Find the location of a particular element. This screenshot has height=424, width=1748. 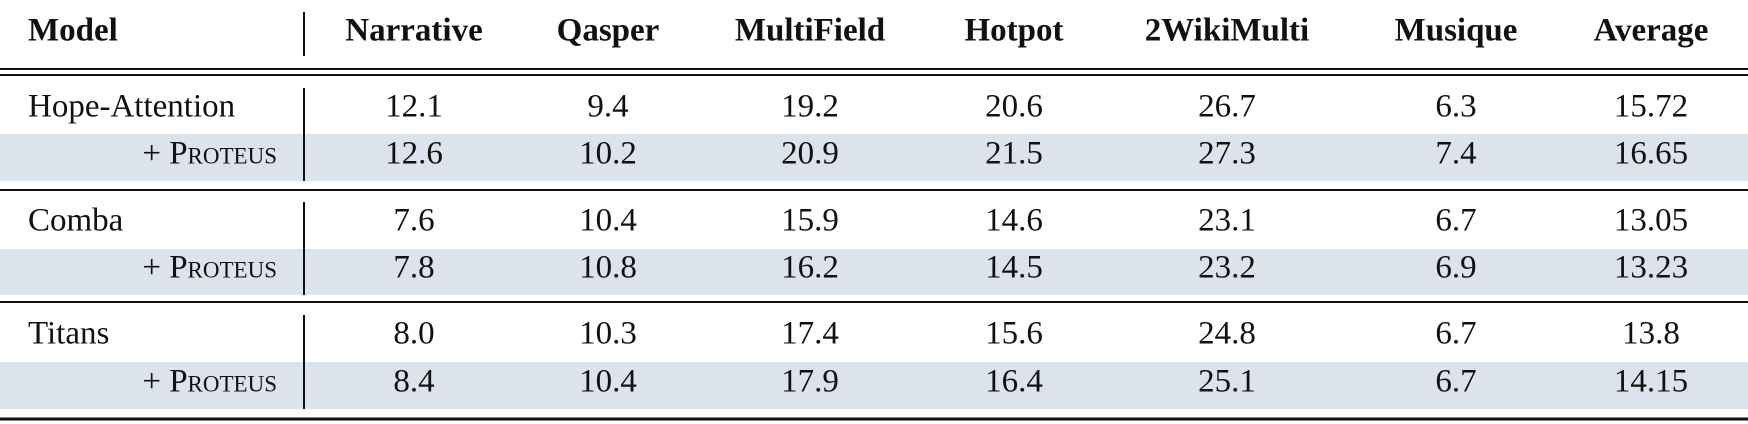

model-name: Titans is located at coordinates (68, 334).